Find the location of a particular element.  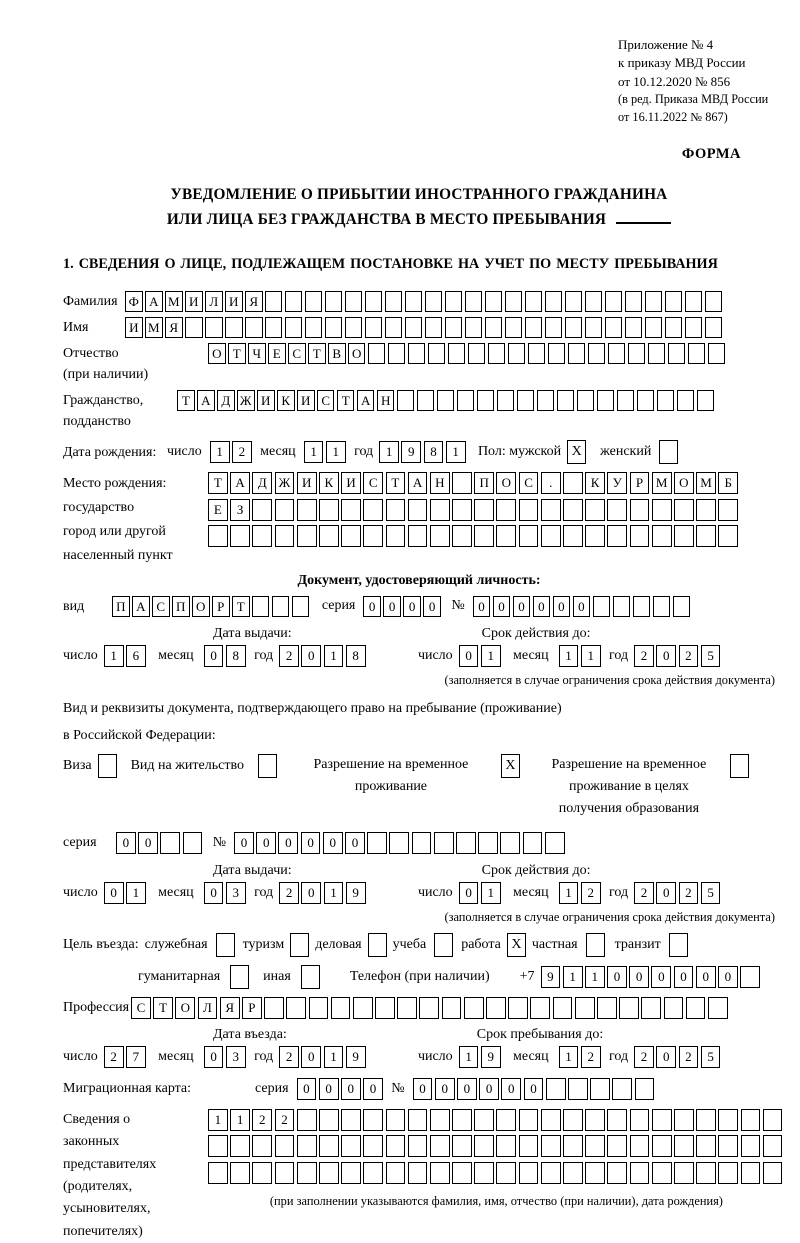

char-box: 5 is located at coordinates (710, 1056).